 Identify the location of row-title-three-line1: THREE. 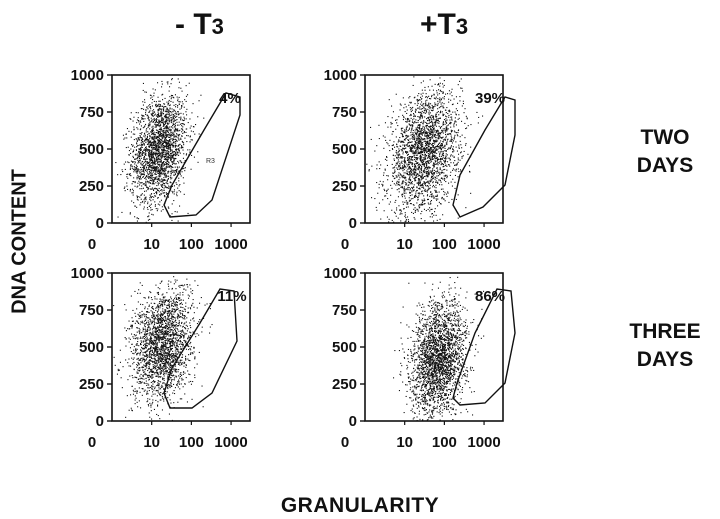
(665, 331).